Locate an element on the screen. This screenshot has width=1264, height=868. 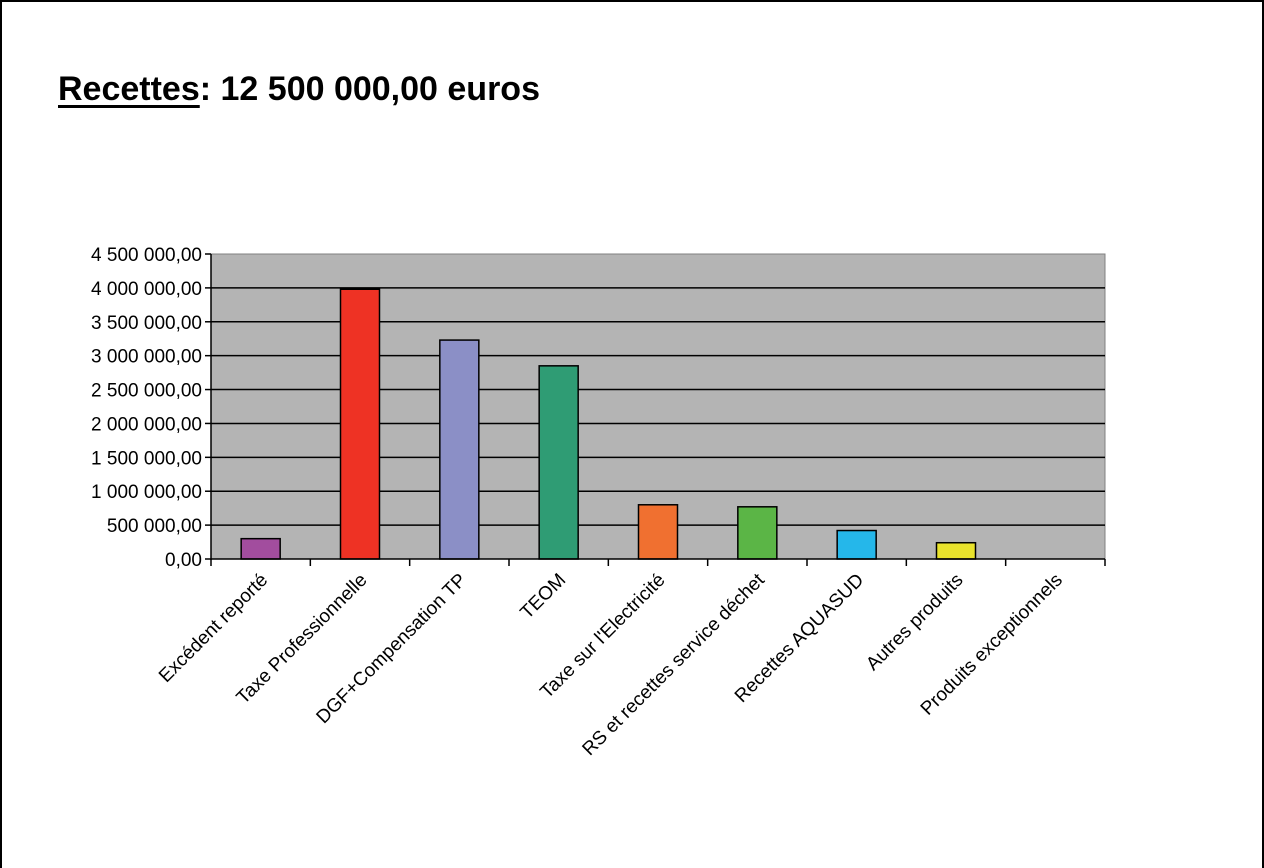
y-tick-label: 4 500 000,00 is located at coordinates (146, 255).